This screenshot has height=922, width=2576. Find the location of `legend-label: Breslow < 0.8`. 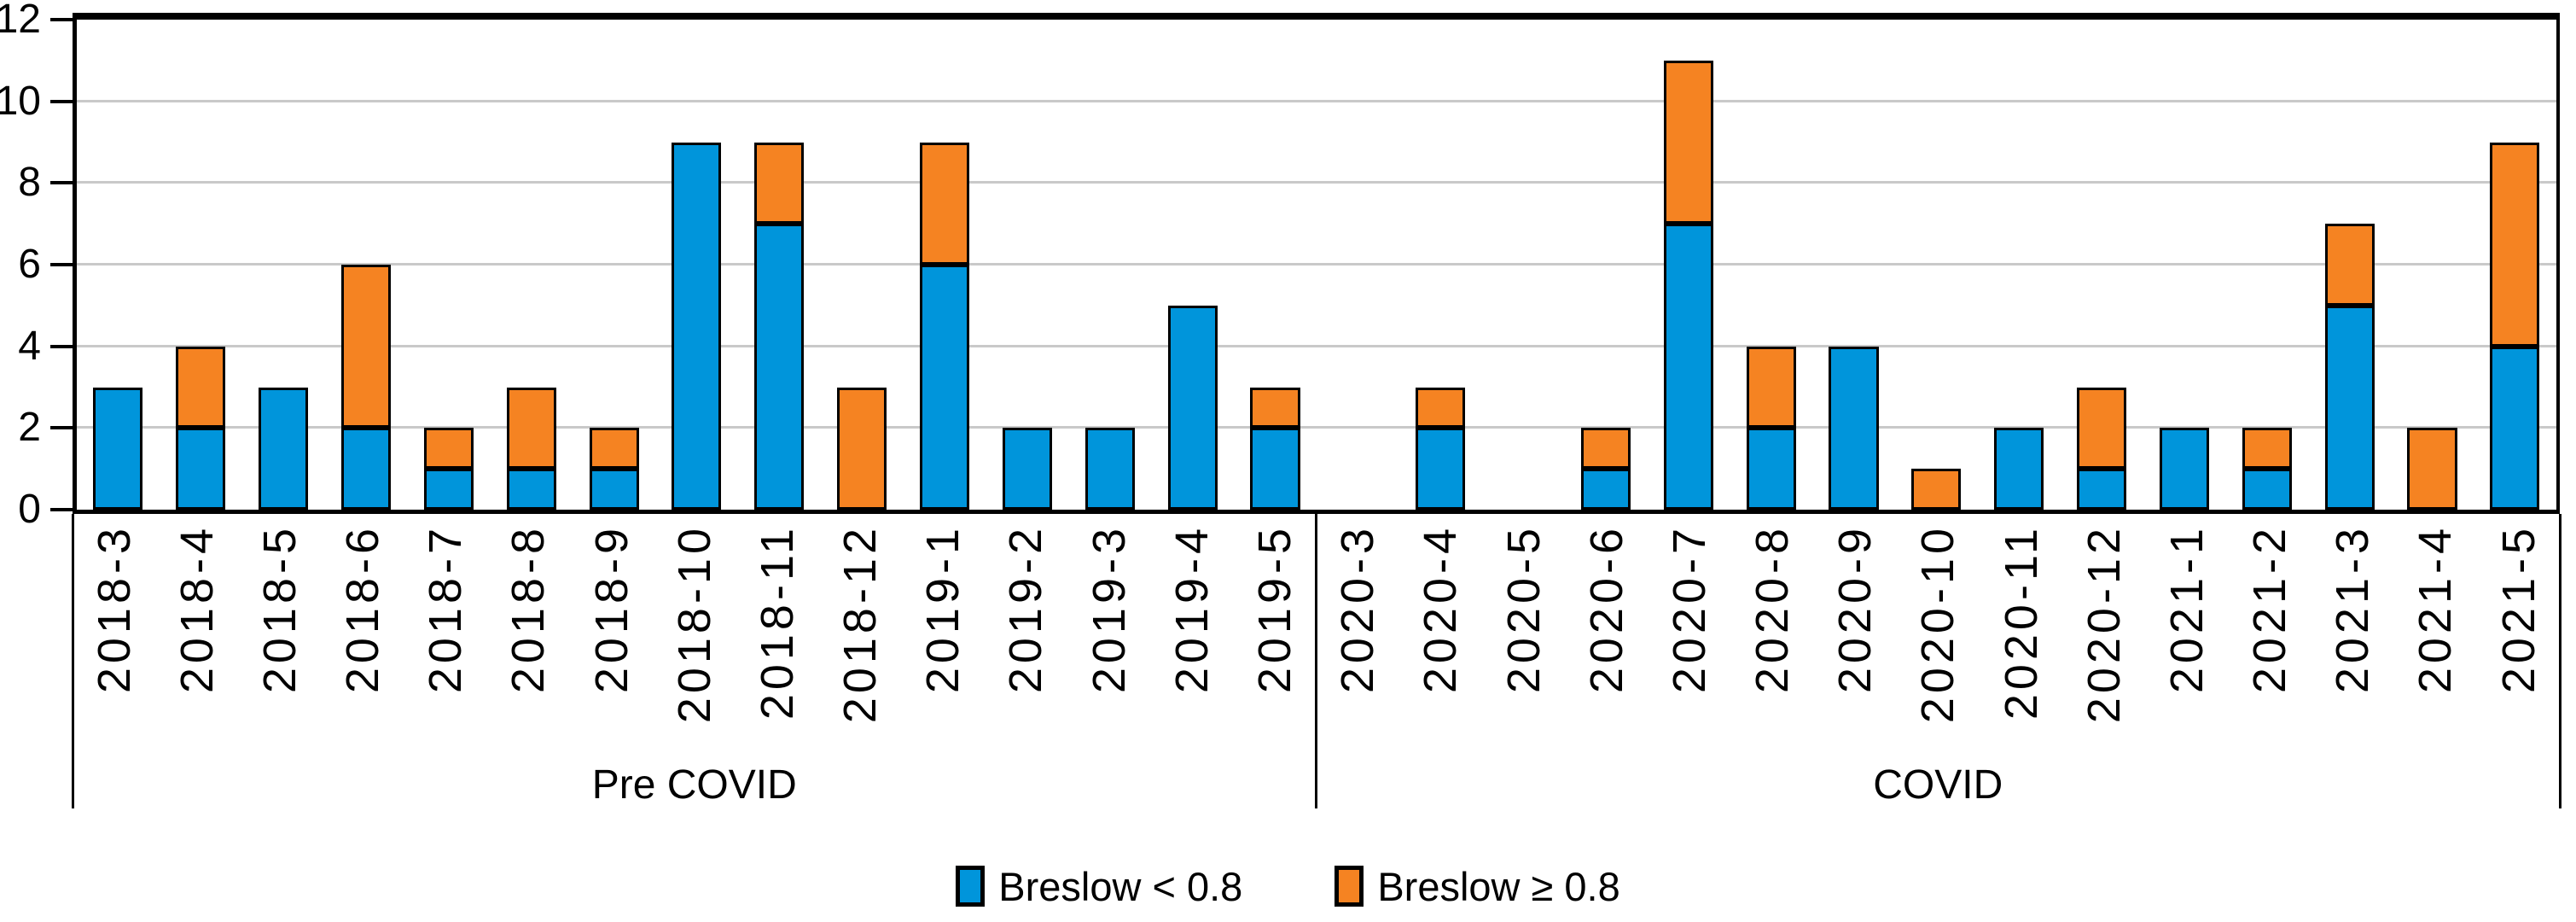

legend-label: Breslow < 0.8 is located at coordinates (1120, 886).